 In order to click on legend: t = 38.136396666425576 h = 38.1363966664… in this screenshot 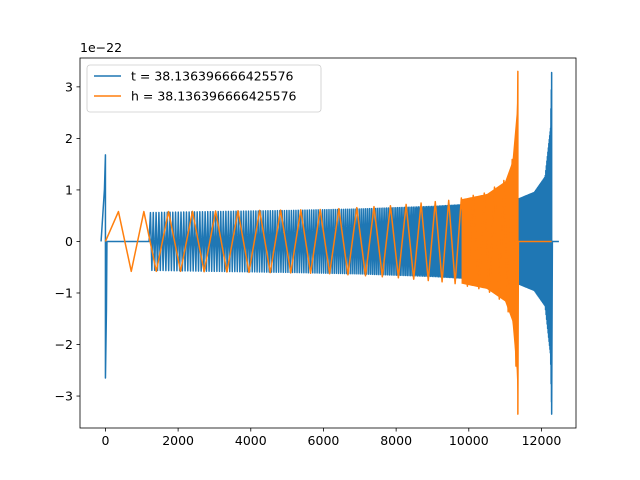, I will do `click(204, 88)`.